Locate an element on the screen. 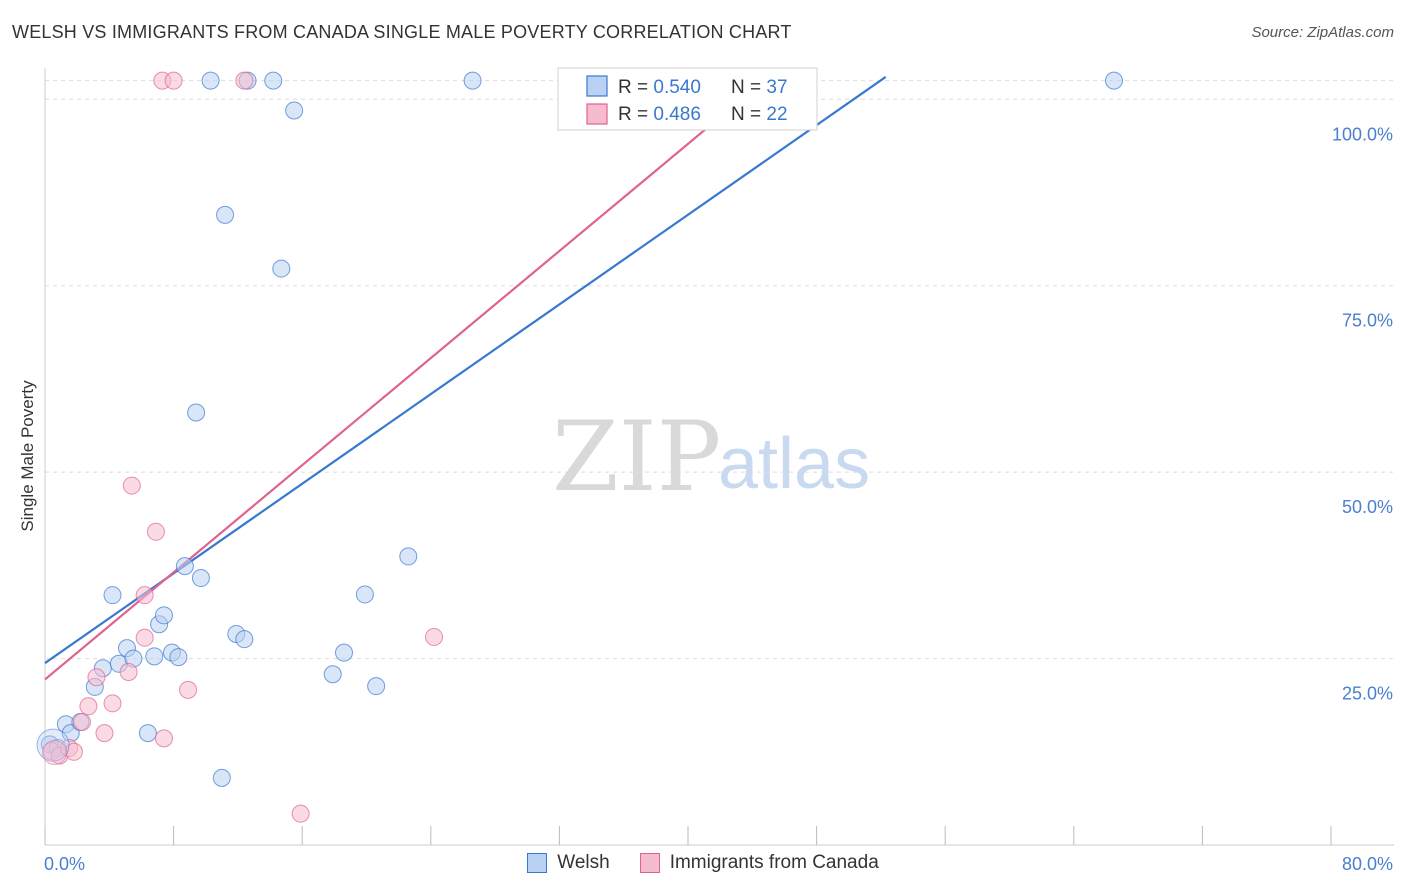 This screenshot has height=892, width=1406. legend-label-canada: Immigrants from Canada is located at coordinates (774, 862).